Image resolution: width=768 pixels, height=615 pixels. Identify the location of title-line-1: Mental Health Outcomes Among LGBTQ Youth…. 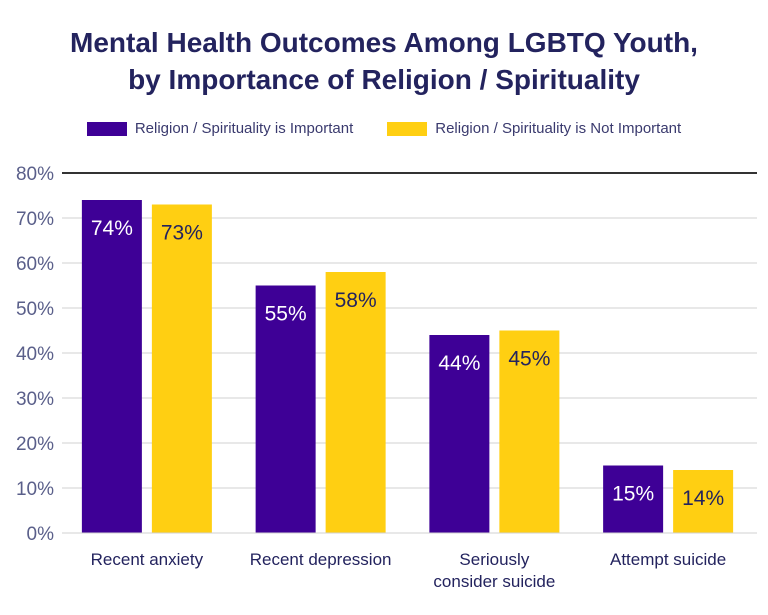
(384, 42).